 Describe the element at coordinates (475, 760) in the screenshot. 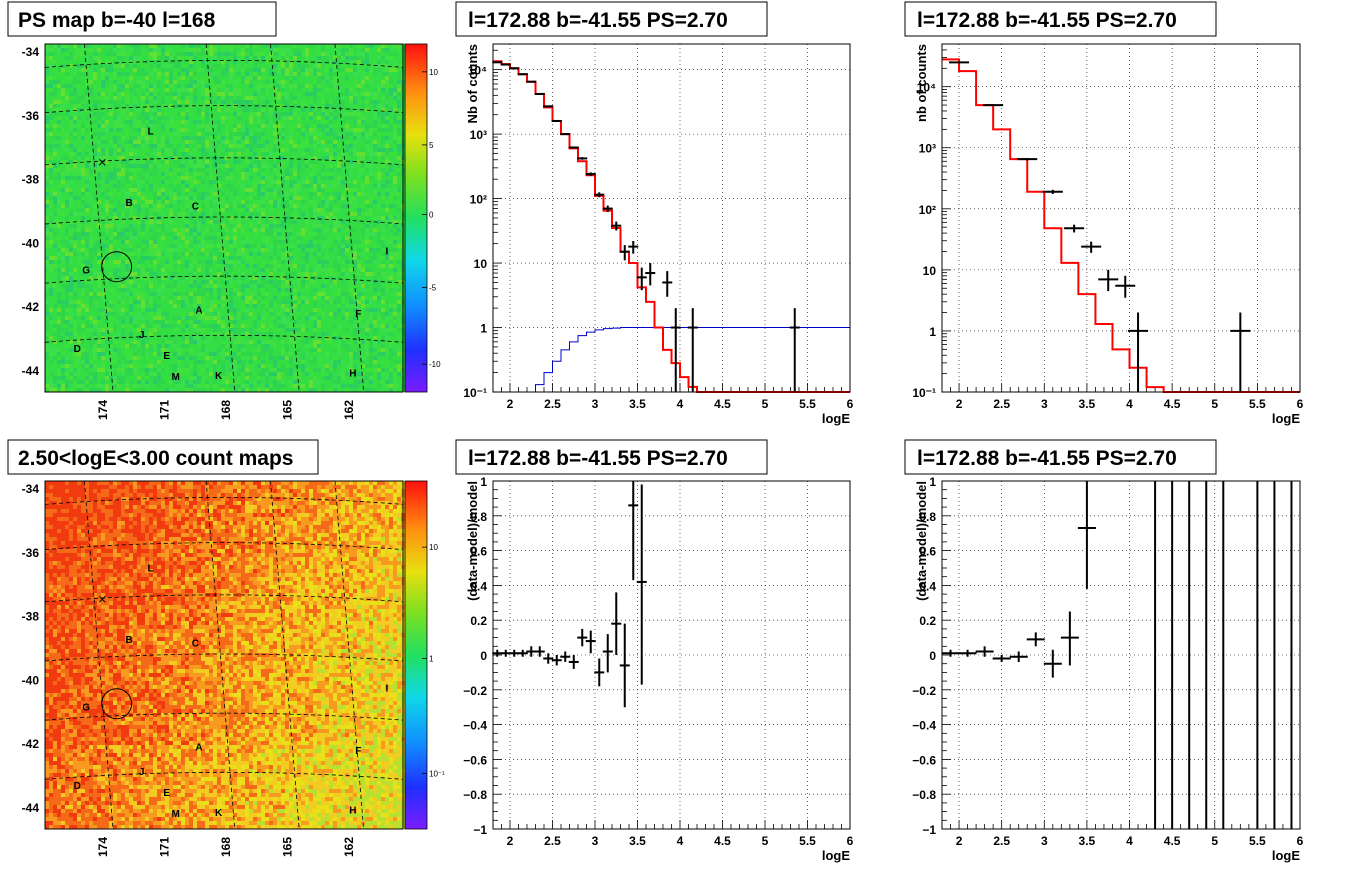

I see `y-tick-label: −0.6` at that location.